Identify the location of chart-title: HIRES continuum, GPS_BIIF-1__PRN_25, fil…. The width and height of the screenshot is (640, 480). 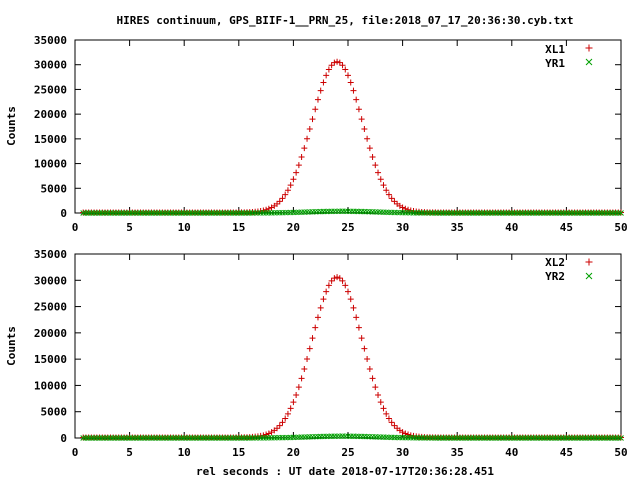
(345, 20).